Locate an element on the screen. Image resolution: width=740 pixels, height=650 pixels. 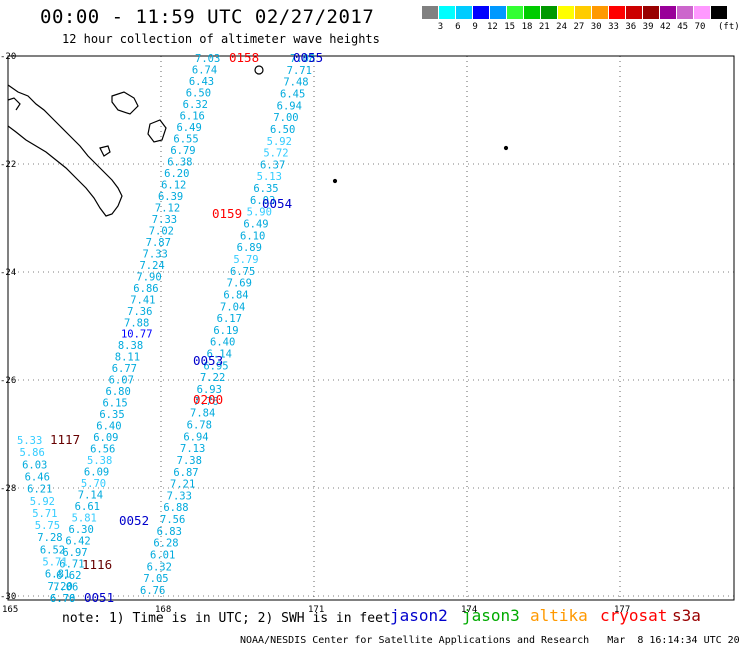
satellite-jason2: jason2 is located at coordinates (419, 615).